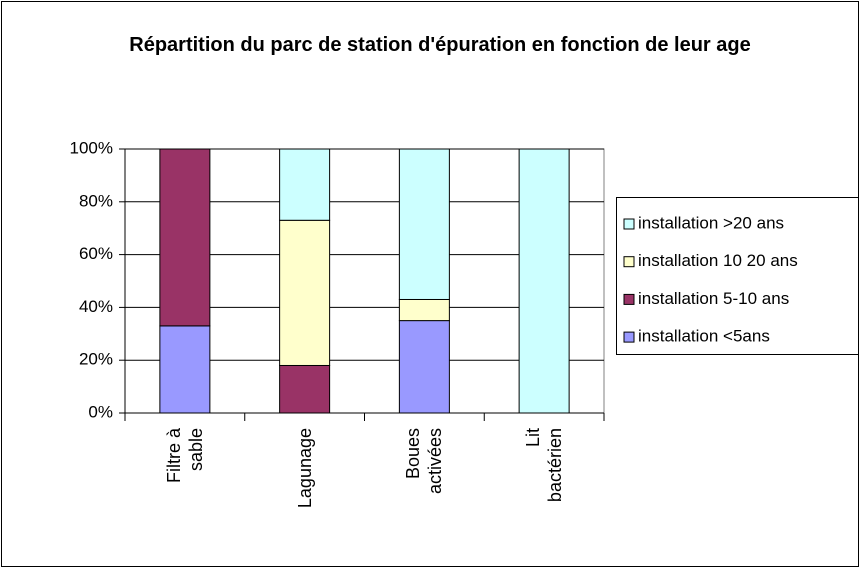  Describe the element at coordinates (100, 411) in the screenshot. I see `y-tick-label: 0%` at that location.